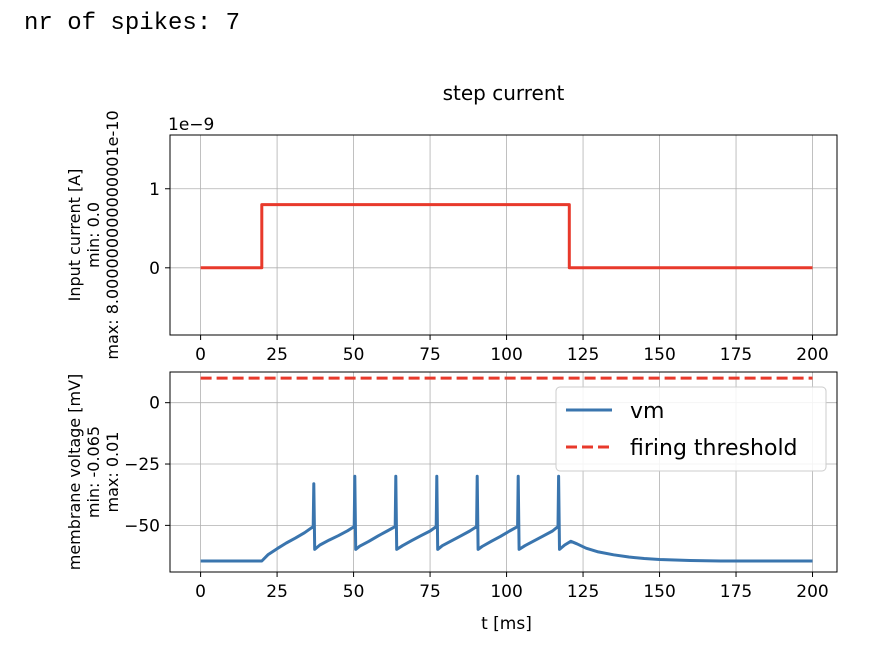  Describe the element at coordinates (112, 472) in the screenshot. I see `y-axis-label-line: max: 0.01` at that location.